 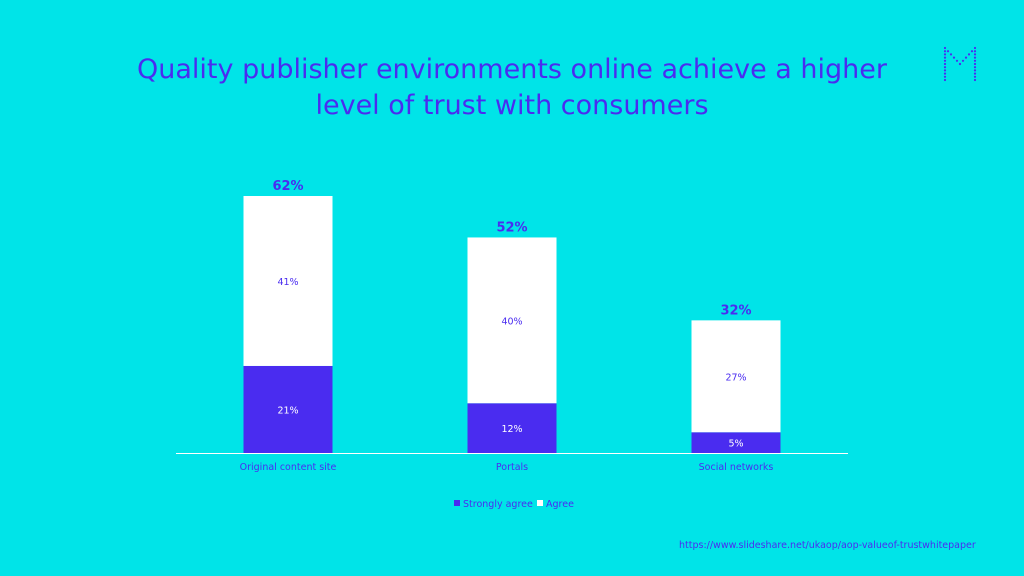 I want to click on legend-label-agree: Agree, so click(x=560, y=504).